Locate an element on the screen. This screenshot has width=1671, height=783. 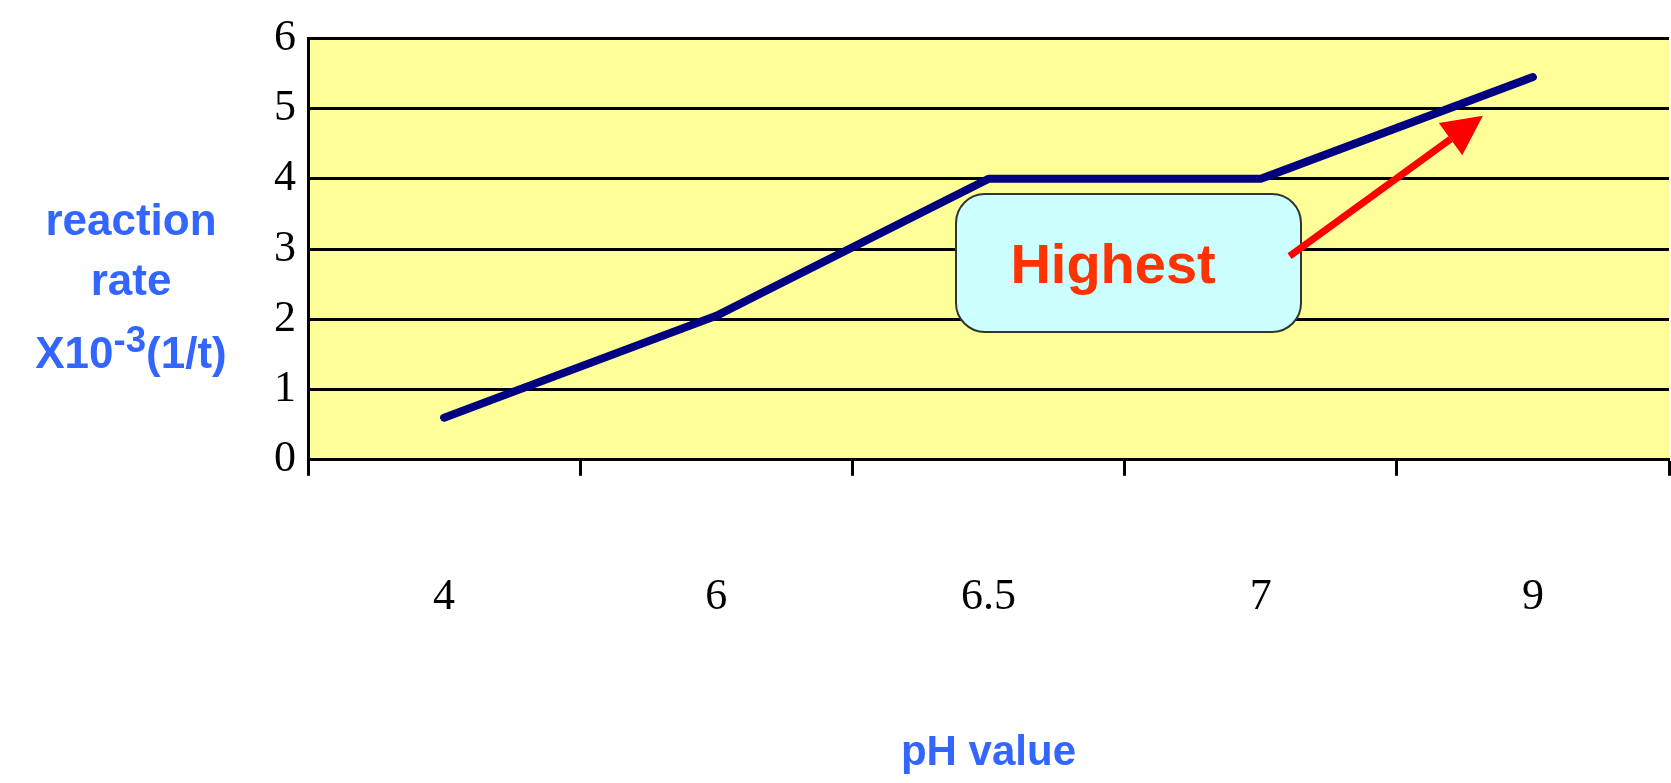
y-tick-label: 2 is located at coordinates (285, 316).